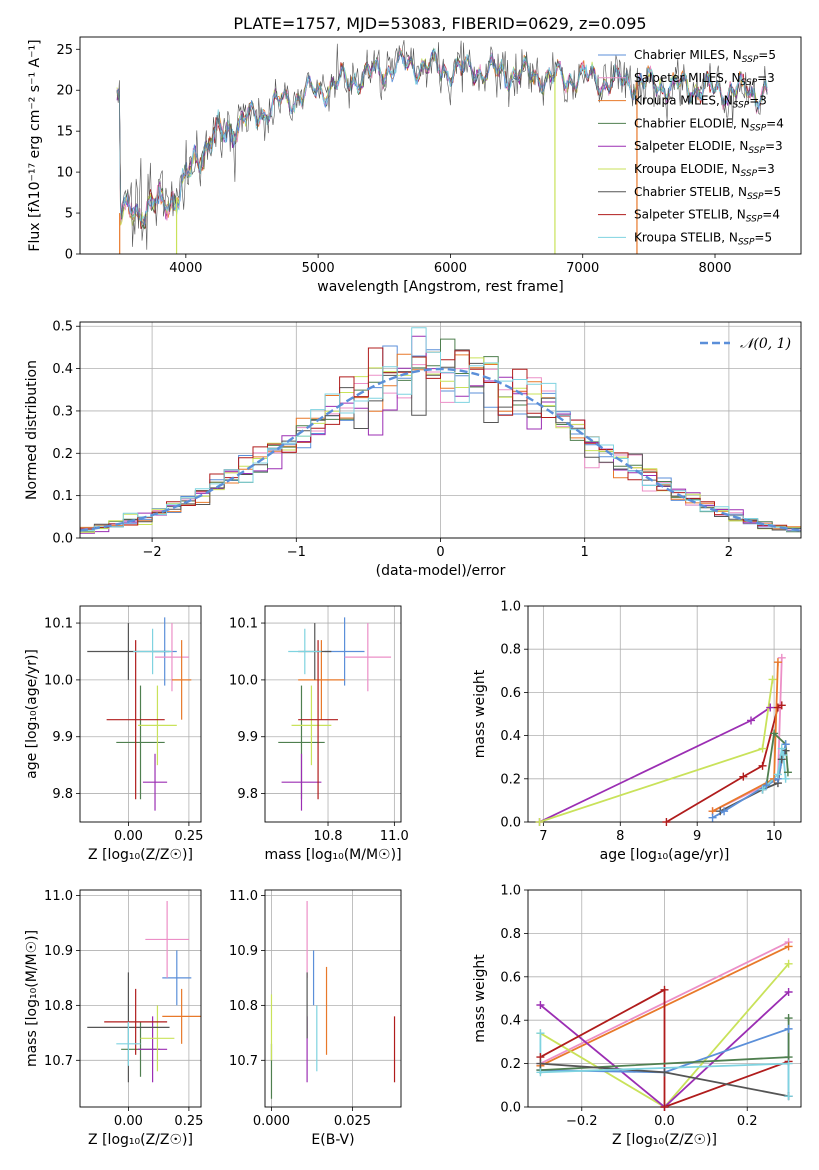 The width and height of the screenshot is (819, 1170). I want to click on x-axis-label: age [log₁₀(age/yr)], so click(665, 855).